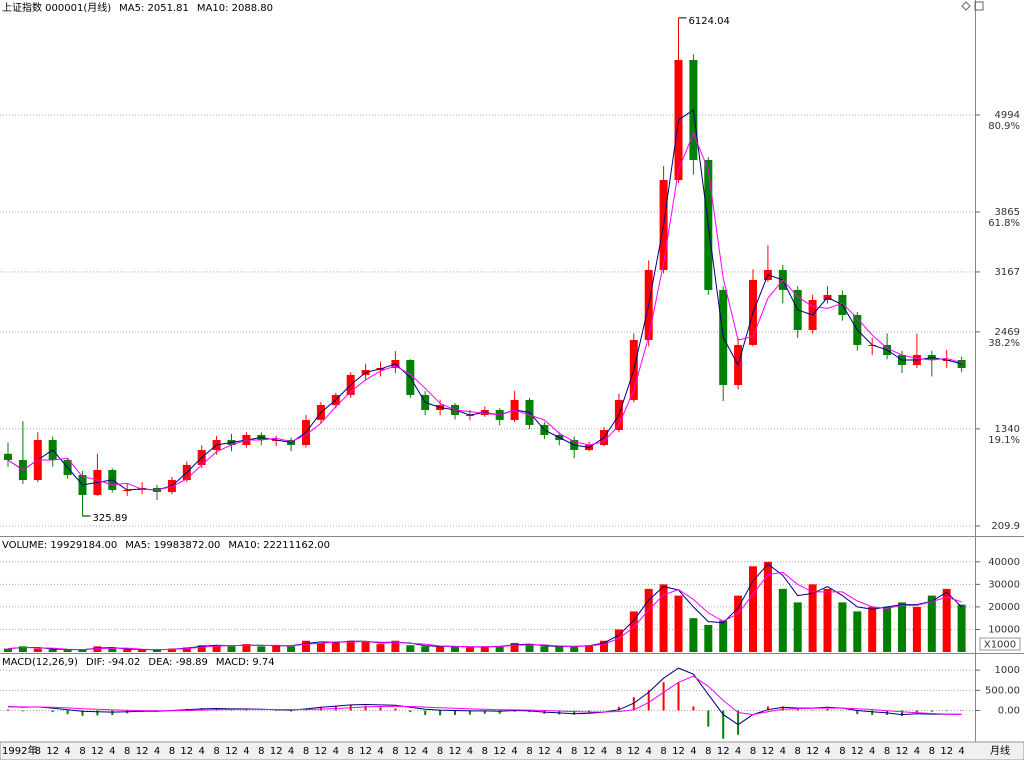 This screenshot has height=760, width=1024. Describe the element at coordinates (172, 545) in the screenshot. I see `legend-label: MA5: 19983872.00` at that location.